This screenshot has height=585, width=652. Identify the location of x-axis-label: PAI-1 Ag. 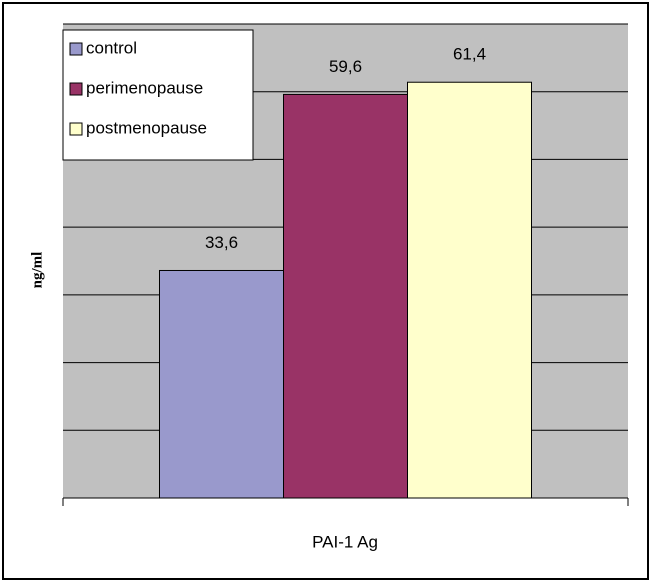
(345, 541).